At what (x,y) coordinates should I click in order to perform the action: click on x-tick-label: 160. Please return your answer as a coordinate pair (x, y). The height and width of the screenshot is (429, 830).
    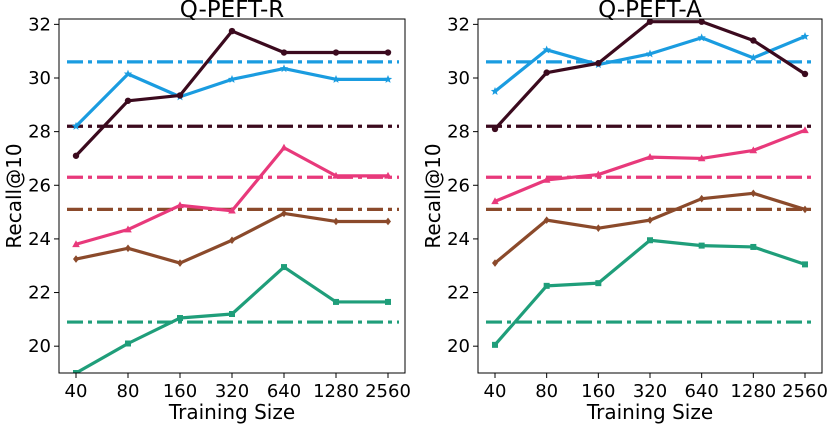
    Looking at the image, I should click on (180, 391).